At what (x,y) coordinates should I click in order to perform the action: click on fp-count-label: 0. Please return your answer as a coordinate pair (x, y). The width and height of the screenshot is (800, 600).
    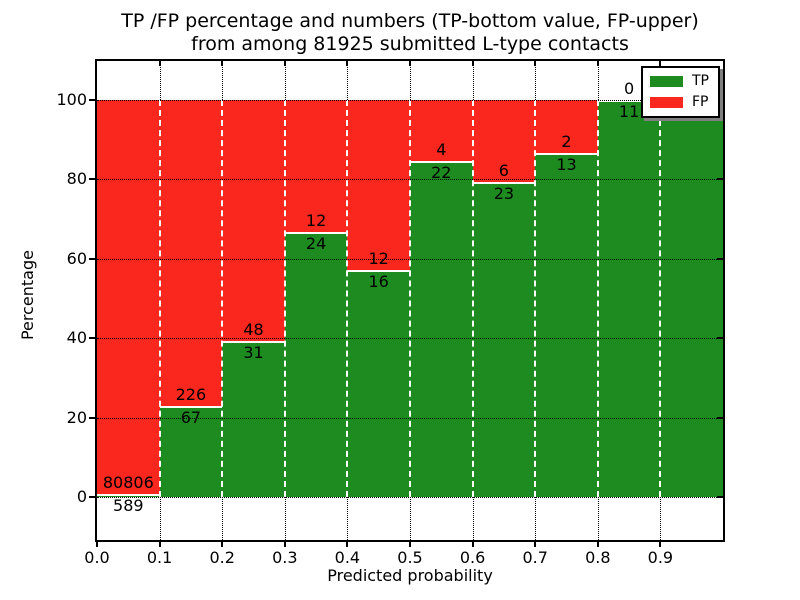
    Looking at the image, I should click on (629, 88).